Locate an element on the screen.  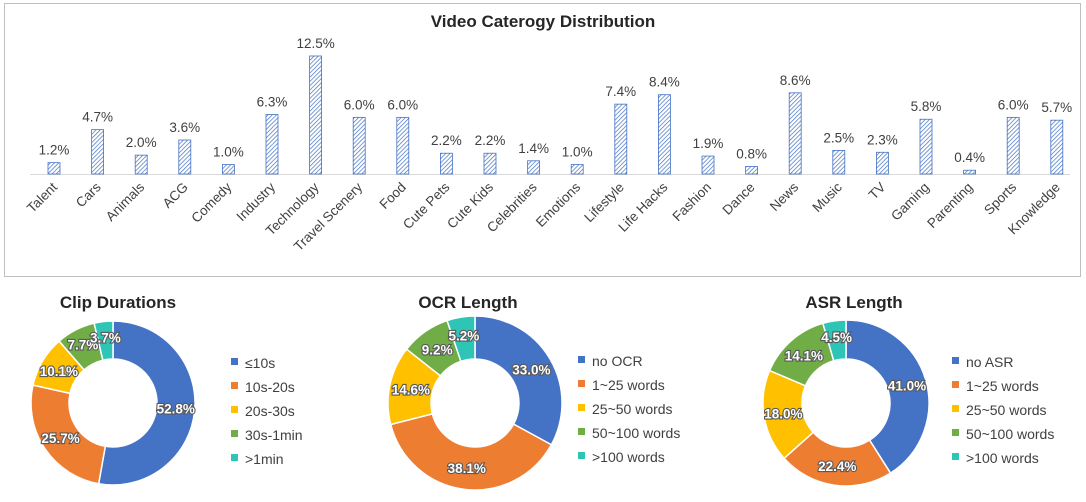
donut-value-label: 38.1% is located at coordinates (467, 468).